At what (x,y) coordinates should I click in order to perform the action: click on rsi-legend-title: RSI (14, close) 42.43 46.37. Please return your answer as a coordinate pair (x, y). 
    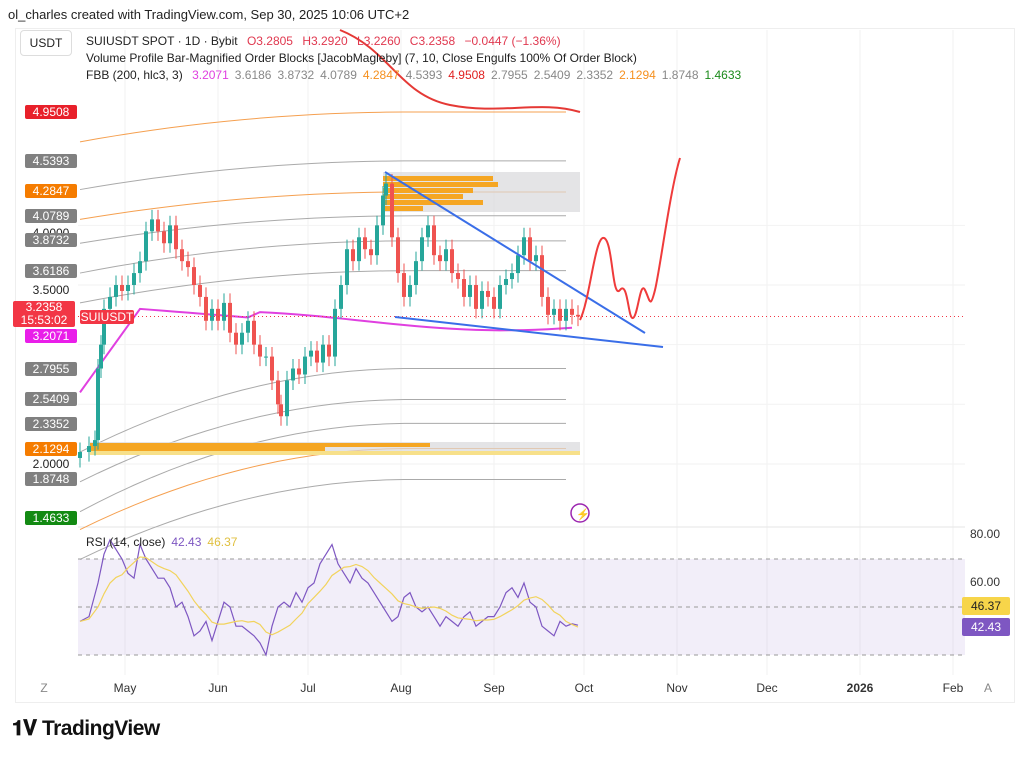
    Looking at the image, I should click on (162, 542).